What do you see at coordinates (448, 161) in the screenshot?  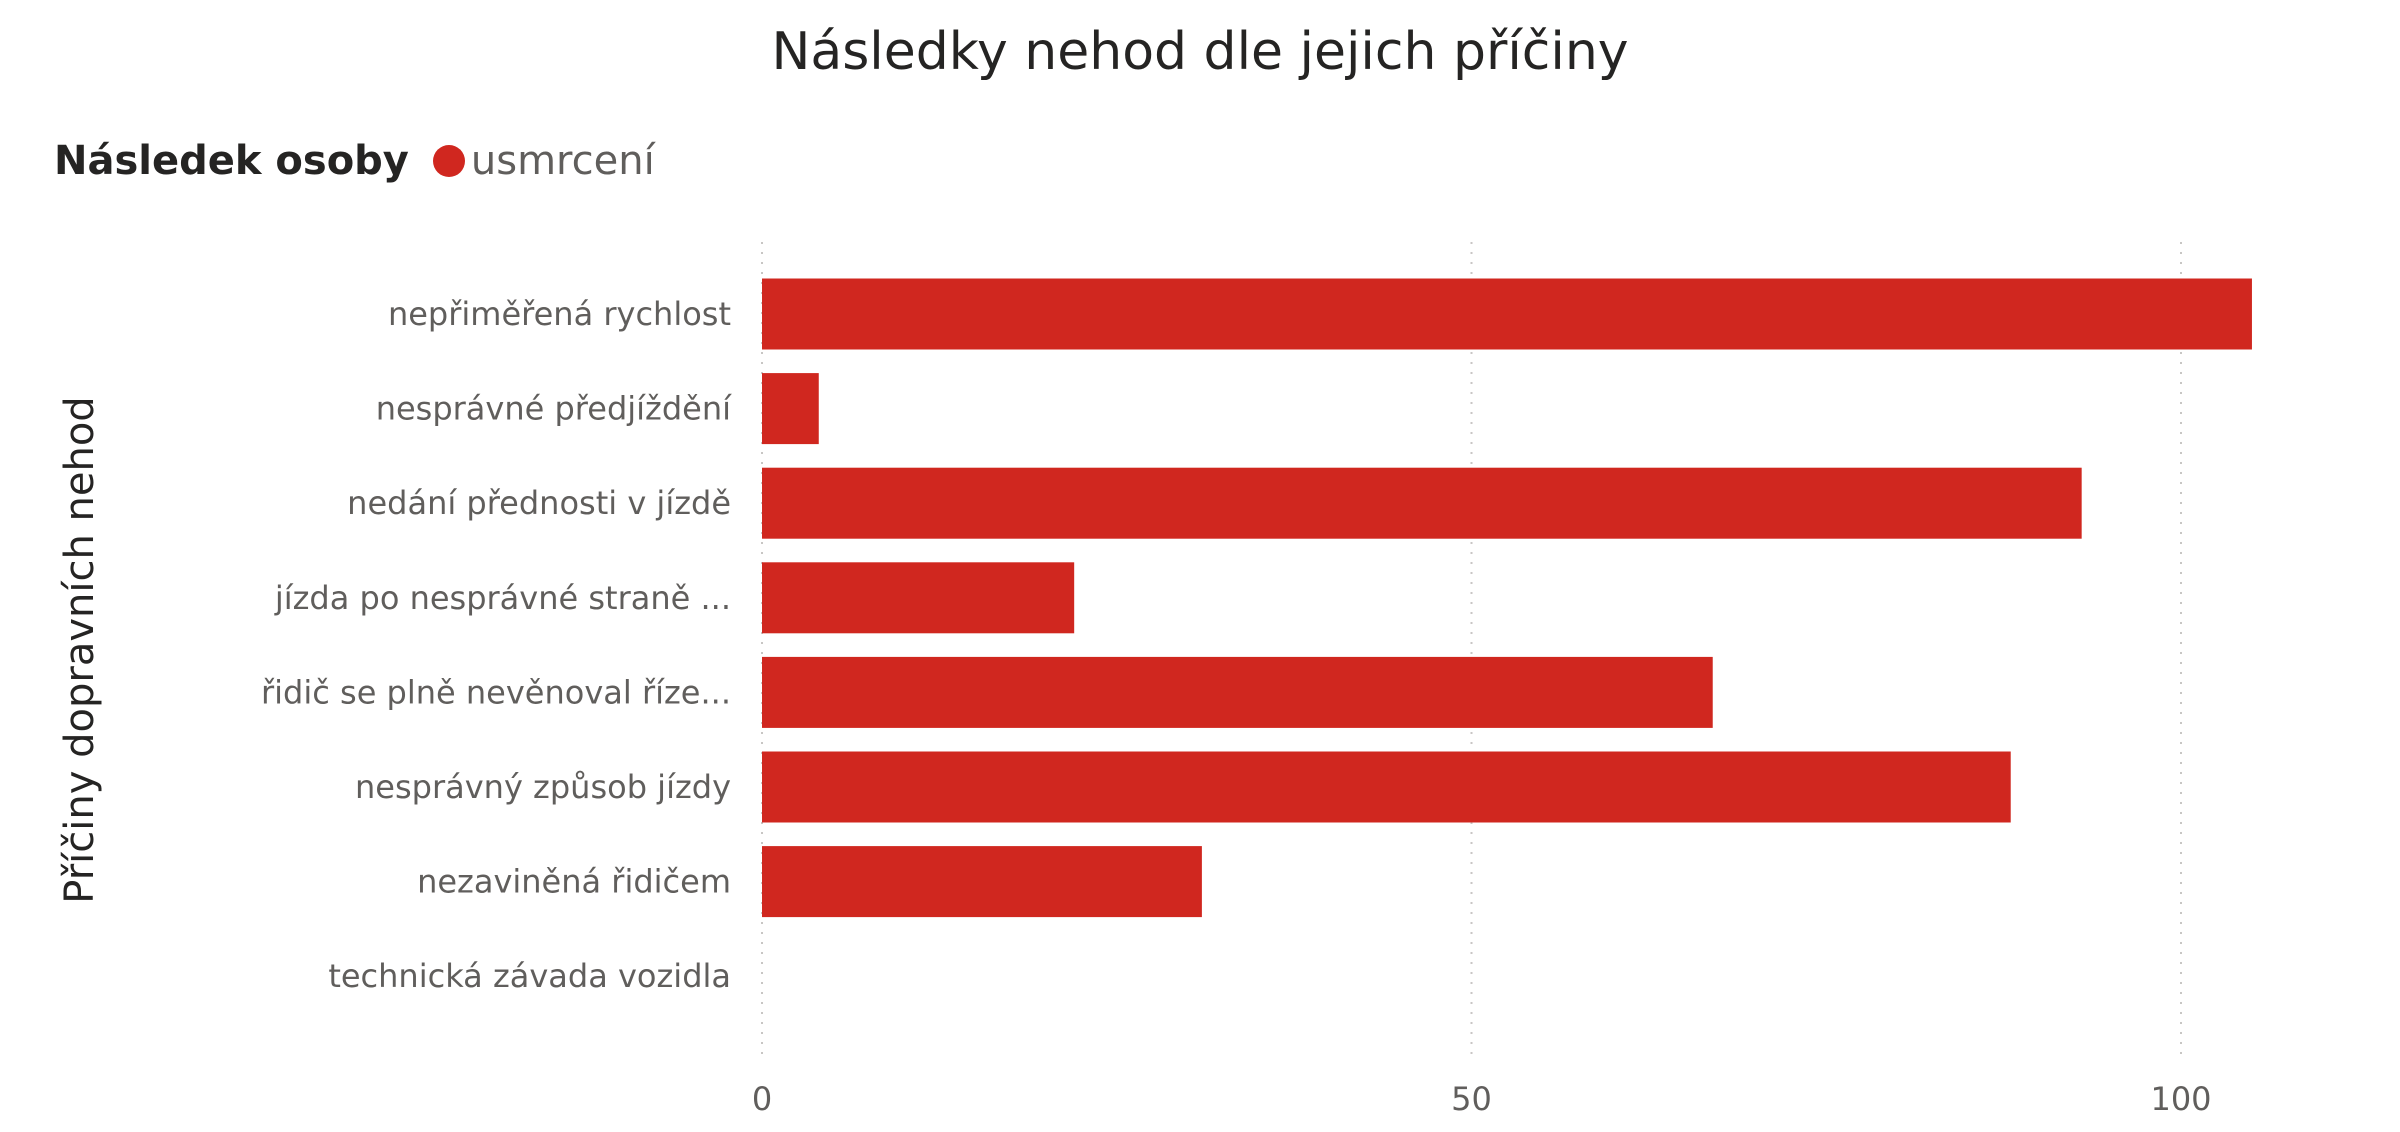 I see `legend-marker-icon` at bounding box center [448, 161].